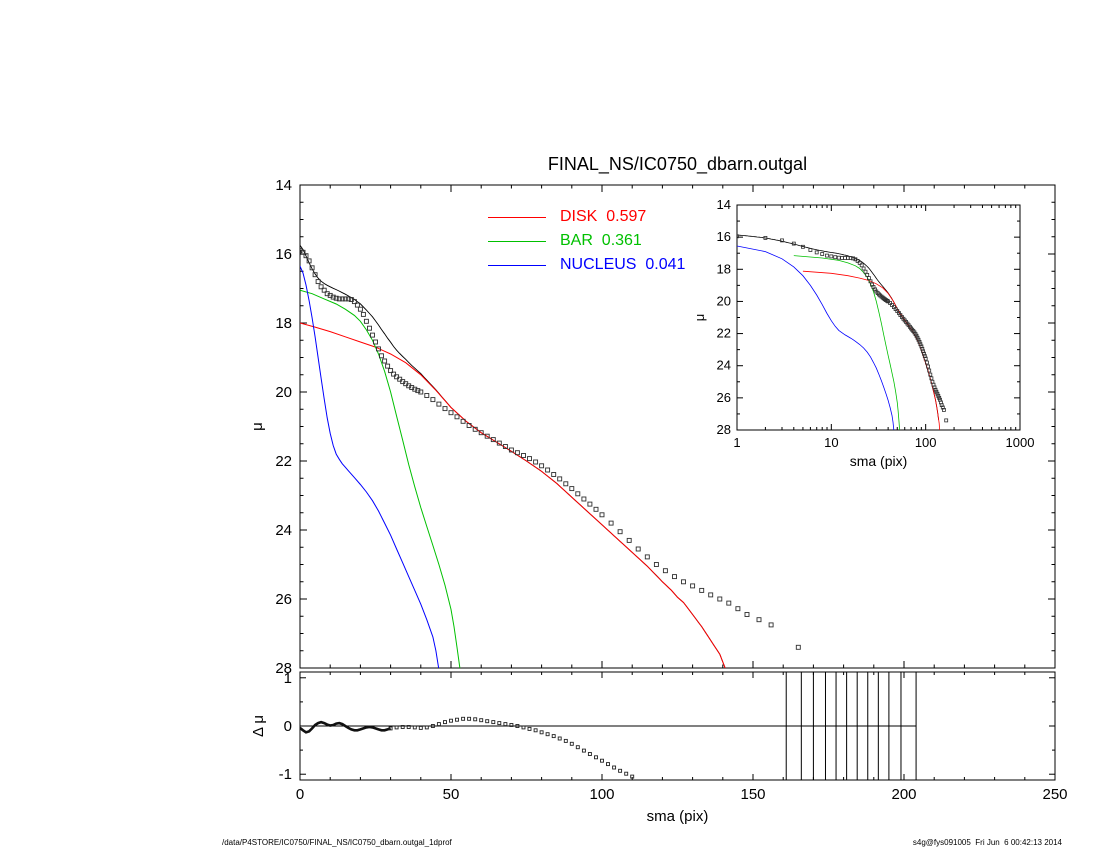 The width and height of the screenshot is (1100, 850). I want to click on residual-series, so click(608, 726).